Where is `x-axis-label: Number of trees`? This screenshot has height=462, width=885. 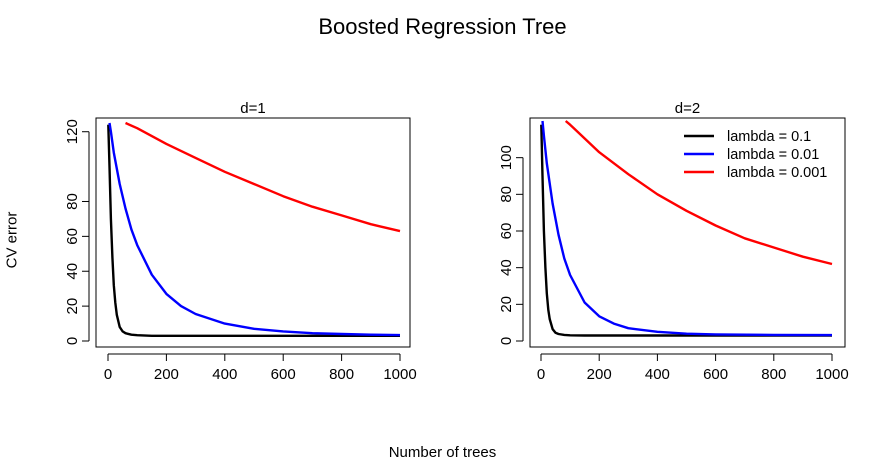
x-axis-label: Number of trees is located at coordinates (442, 452).